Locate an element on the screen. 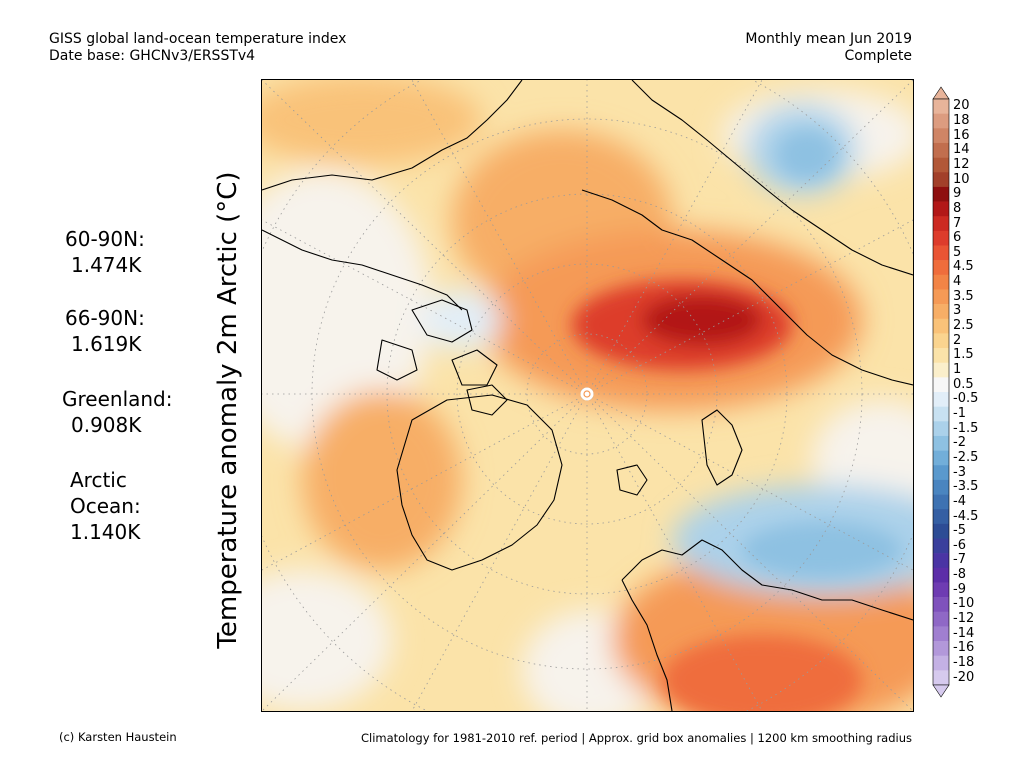 This screenshot has height=768, width=1024. warm-region-greenland is located at coordinates (382, 480).